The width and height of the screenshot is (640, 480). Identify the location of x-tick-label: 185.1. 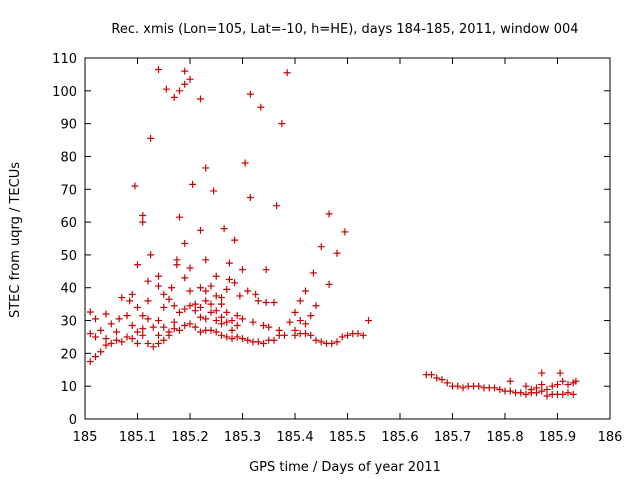
(137, 437).